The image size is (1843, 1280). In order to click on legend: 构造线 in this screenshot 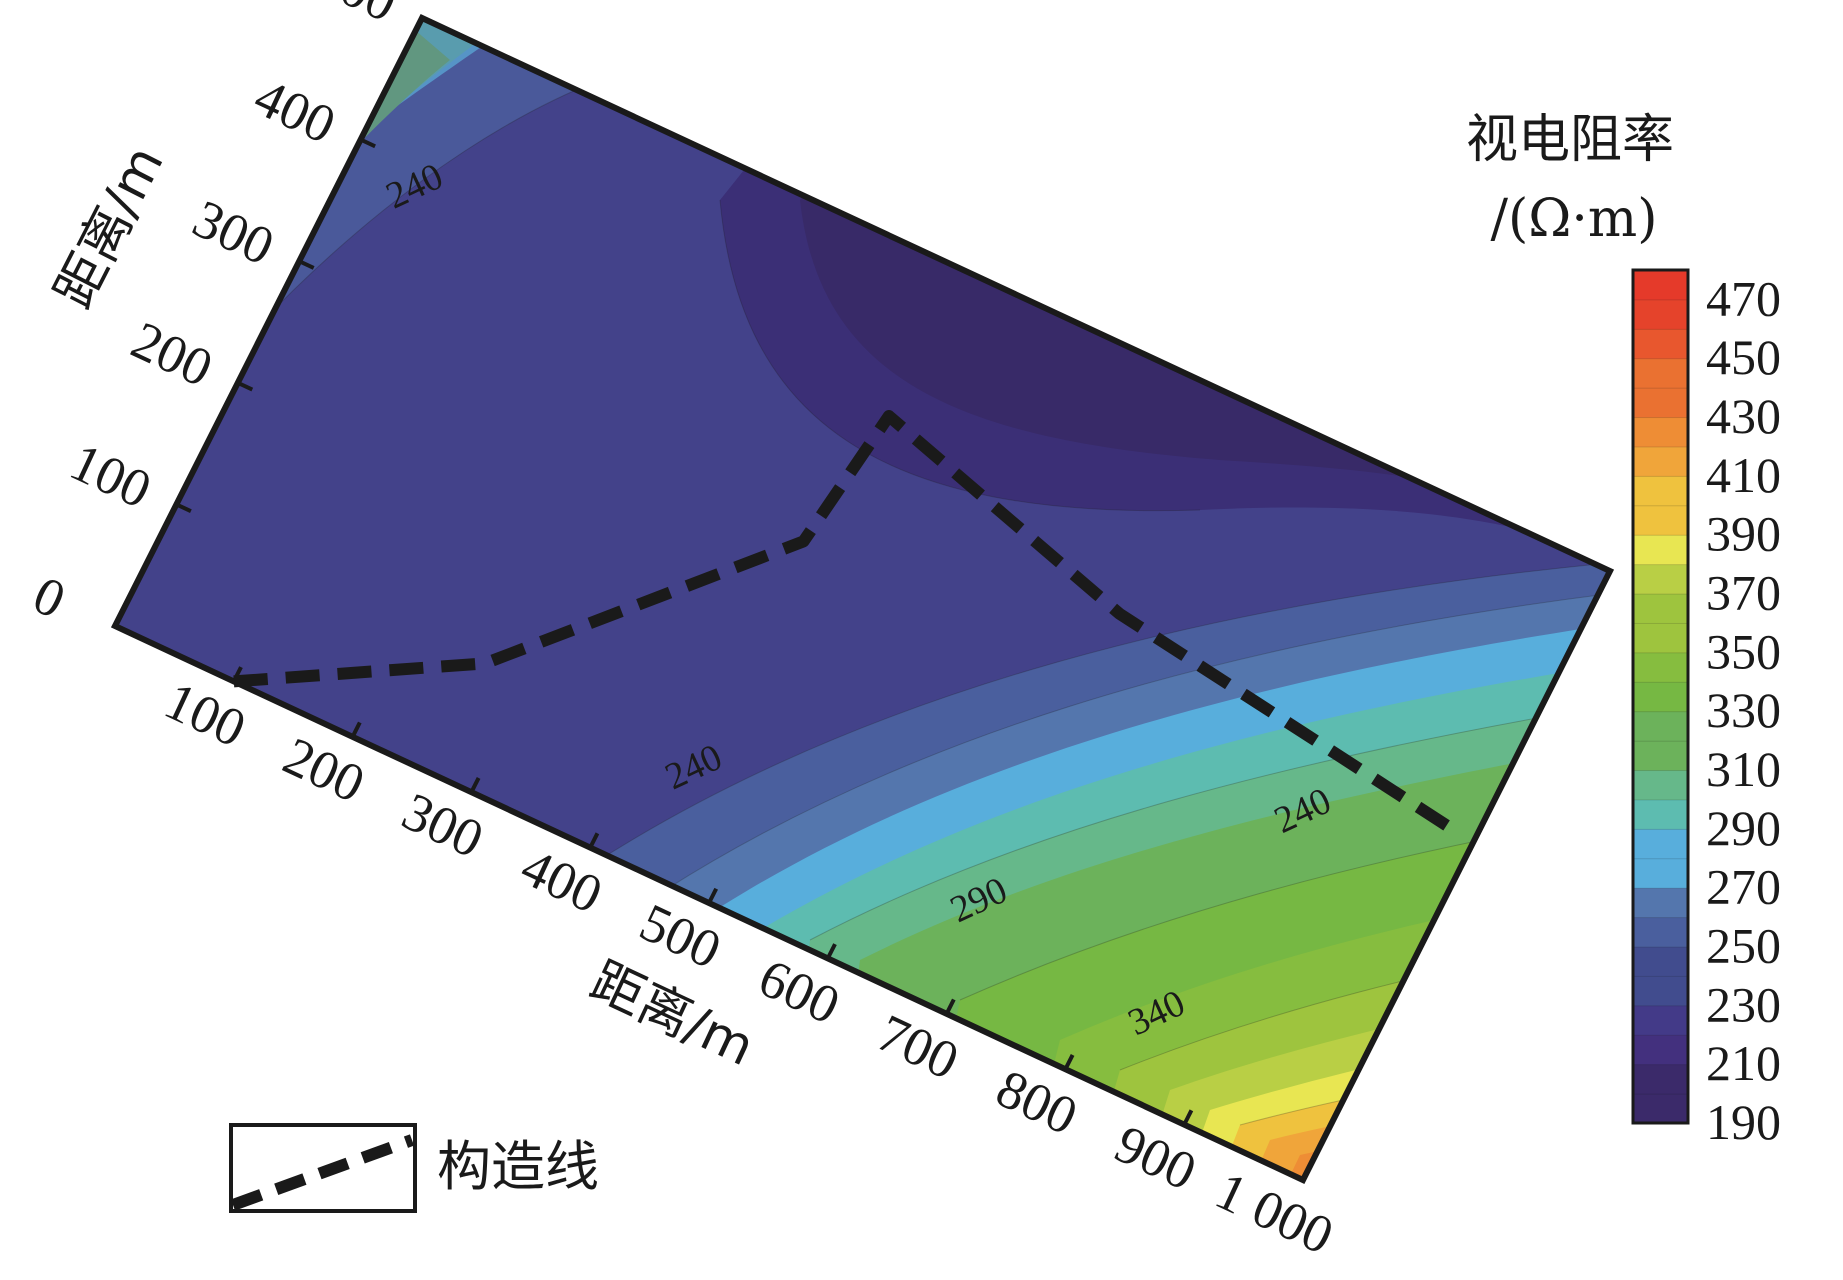, I will do `click(414, 1168)`.